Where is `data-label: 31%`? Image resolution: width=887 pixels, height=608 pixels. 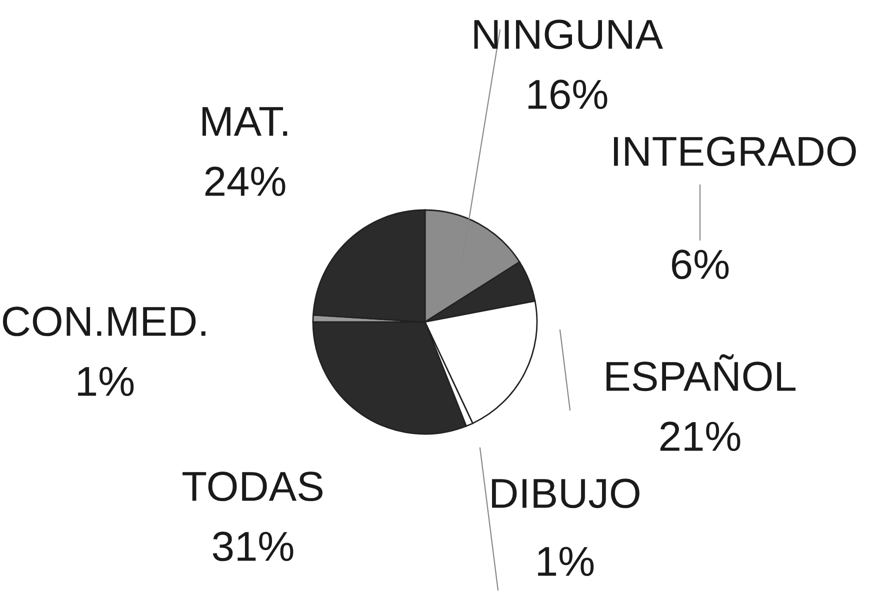
data-label: 31% is located at coordinates (253, 547).